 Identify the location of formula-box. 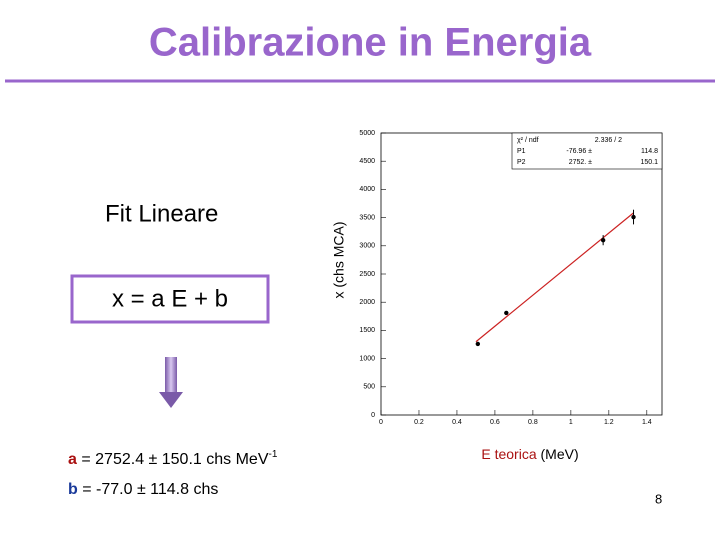
(170, 299).